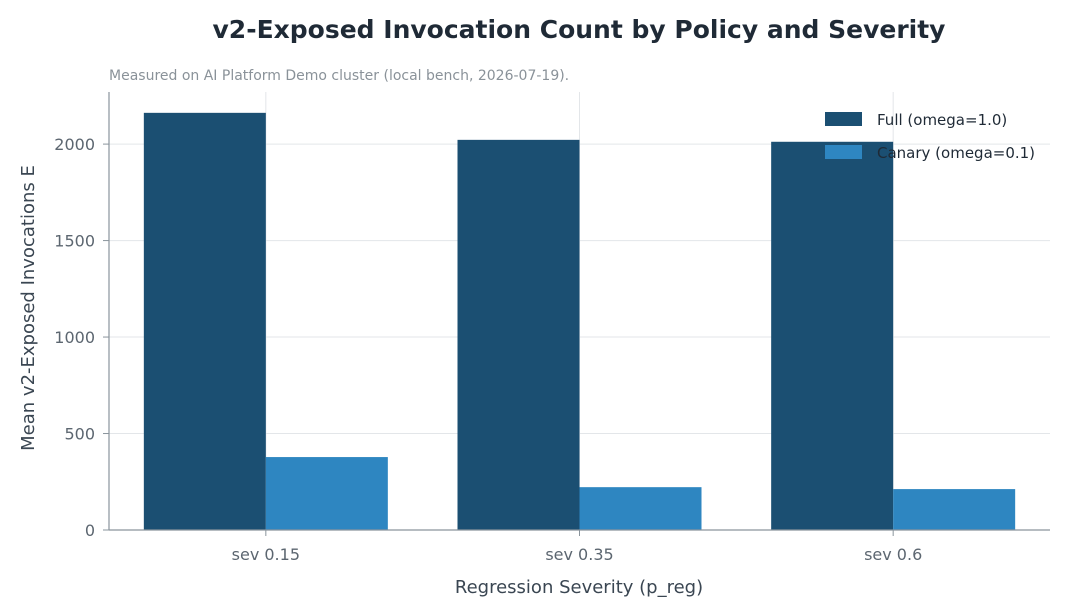 This screenshot has width=1065, height=615. I want to click on legend: Full (omega=1.0) Canary (omega=0.1), so click(930, 136).